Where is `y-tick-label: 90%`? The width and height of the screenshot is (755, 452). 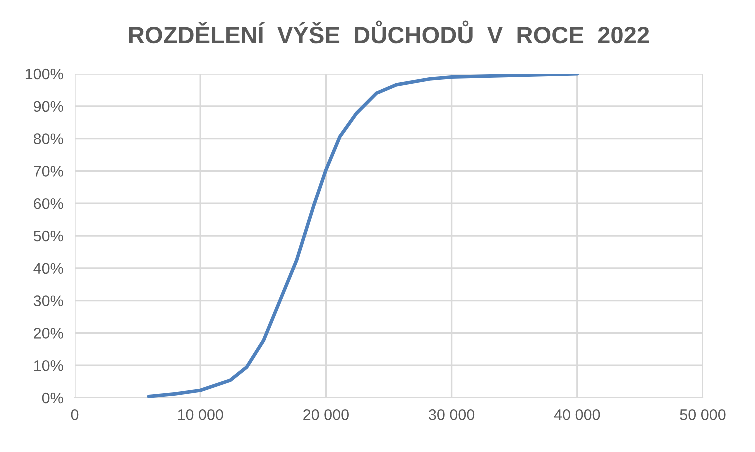 y-tick-label: 90% is located at coordinates (49, 106).